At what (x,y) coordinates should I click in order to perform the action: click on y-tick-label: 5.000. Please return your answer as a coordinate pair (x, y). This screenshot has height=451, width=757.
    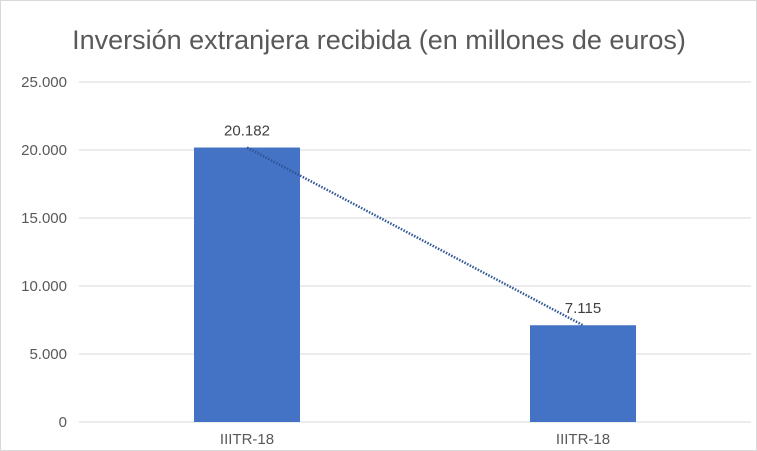
    Looking at the image, I should click on (48, 354).